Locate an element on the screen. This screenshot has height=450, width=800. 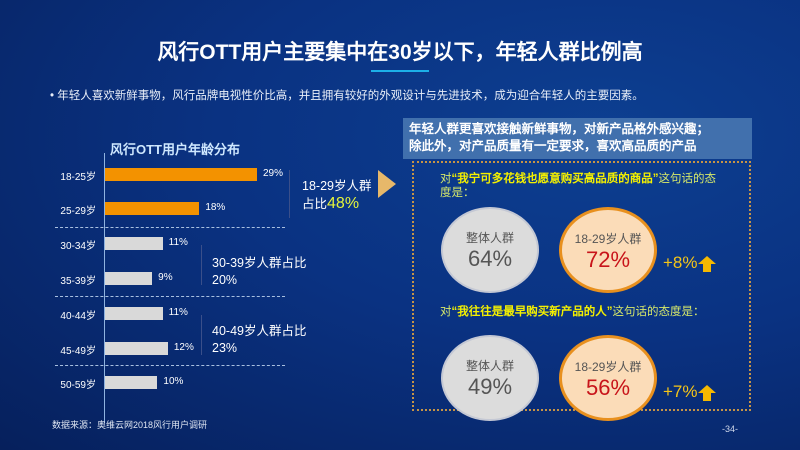
category-label: 30-34岁 is located at coordinates (78, 246).